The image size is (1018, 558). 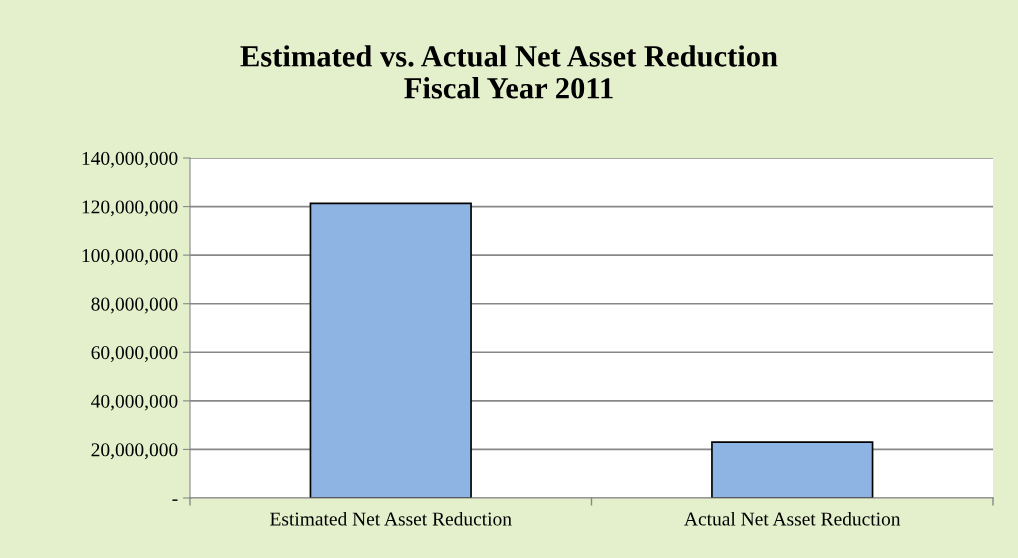 What do you see at coordinates (130, 159) in the screenshot?
I see `y-tick-label: 140,000,000` at bounding box center [130, 159].